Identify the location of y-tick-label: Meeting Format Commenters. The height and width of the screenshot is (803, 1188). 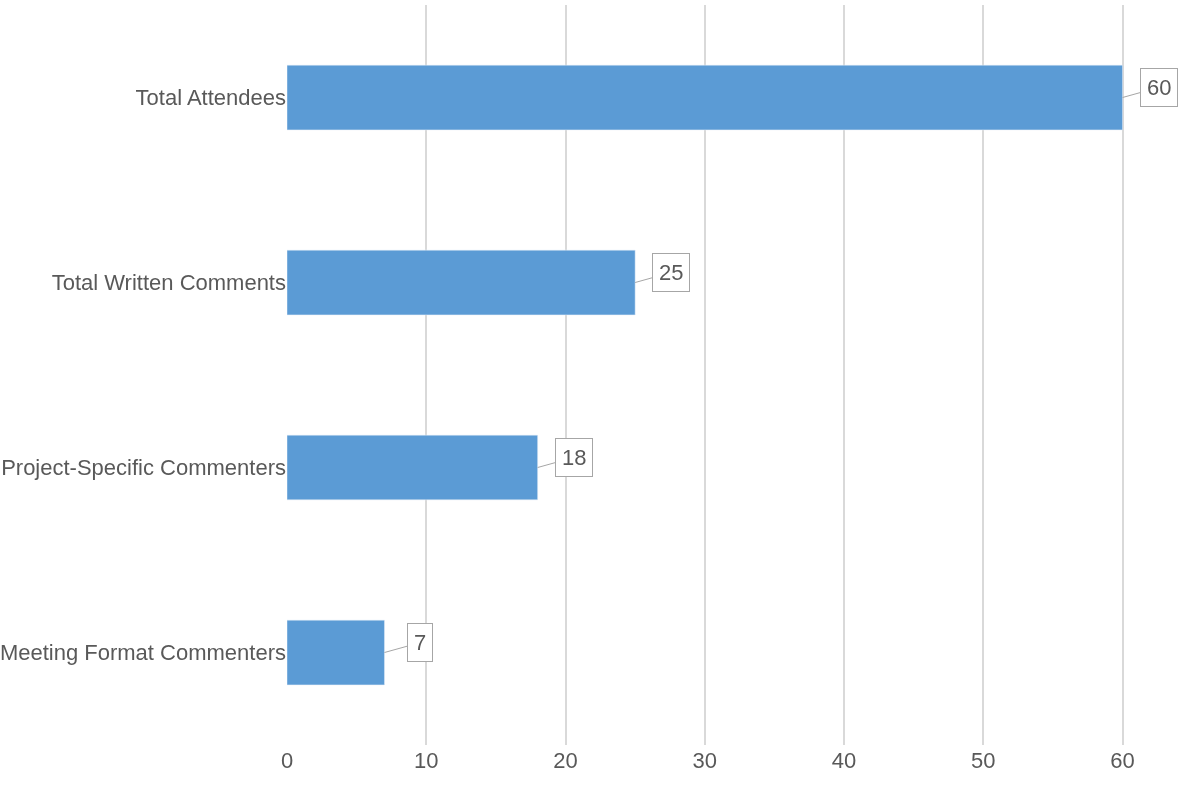
(143, 653).